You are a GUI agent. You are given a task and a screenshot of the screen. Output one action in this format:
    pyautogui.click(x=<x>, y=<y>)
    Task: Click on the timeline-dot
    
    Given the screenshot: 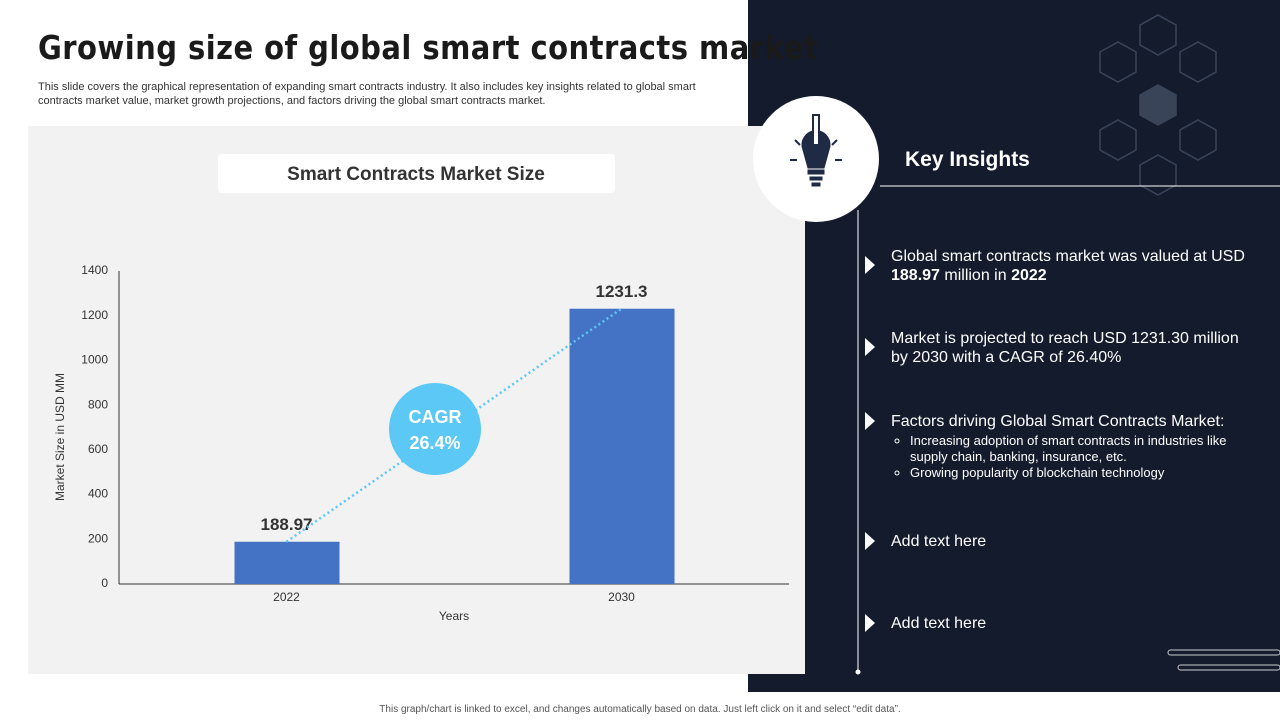 What is the action you would take?
    pyautogui.click(x=858, y=672)
    